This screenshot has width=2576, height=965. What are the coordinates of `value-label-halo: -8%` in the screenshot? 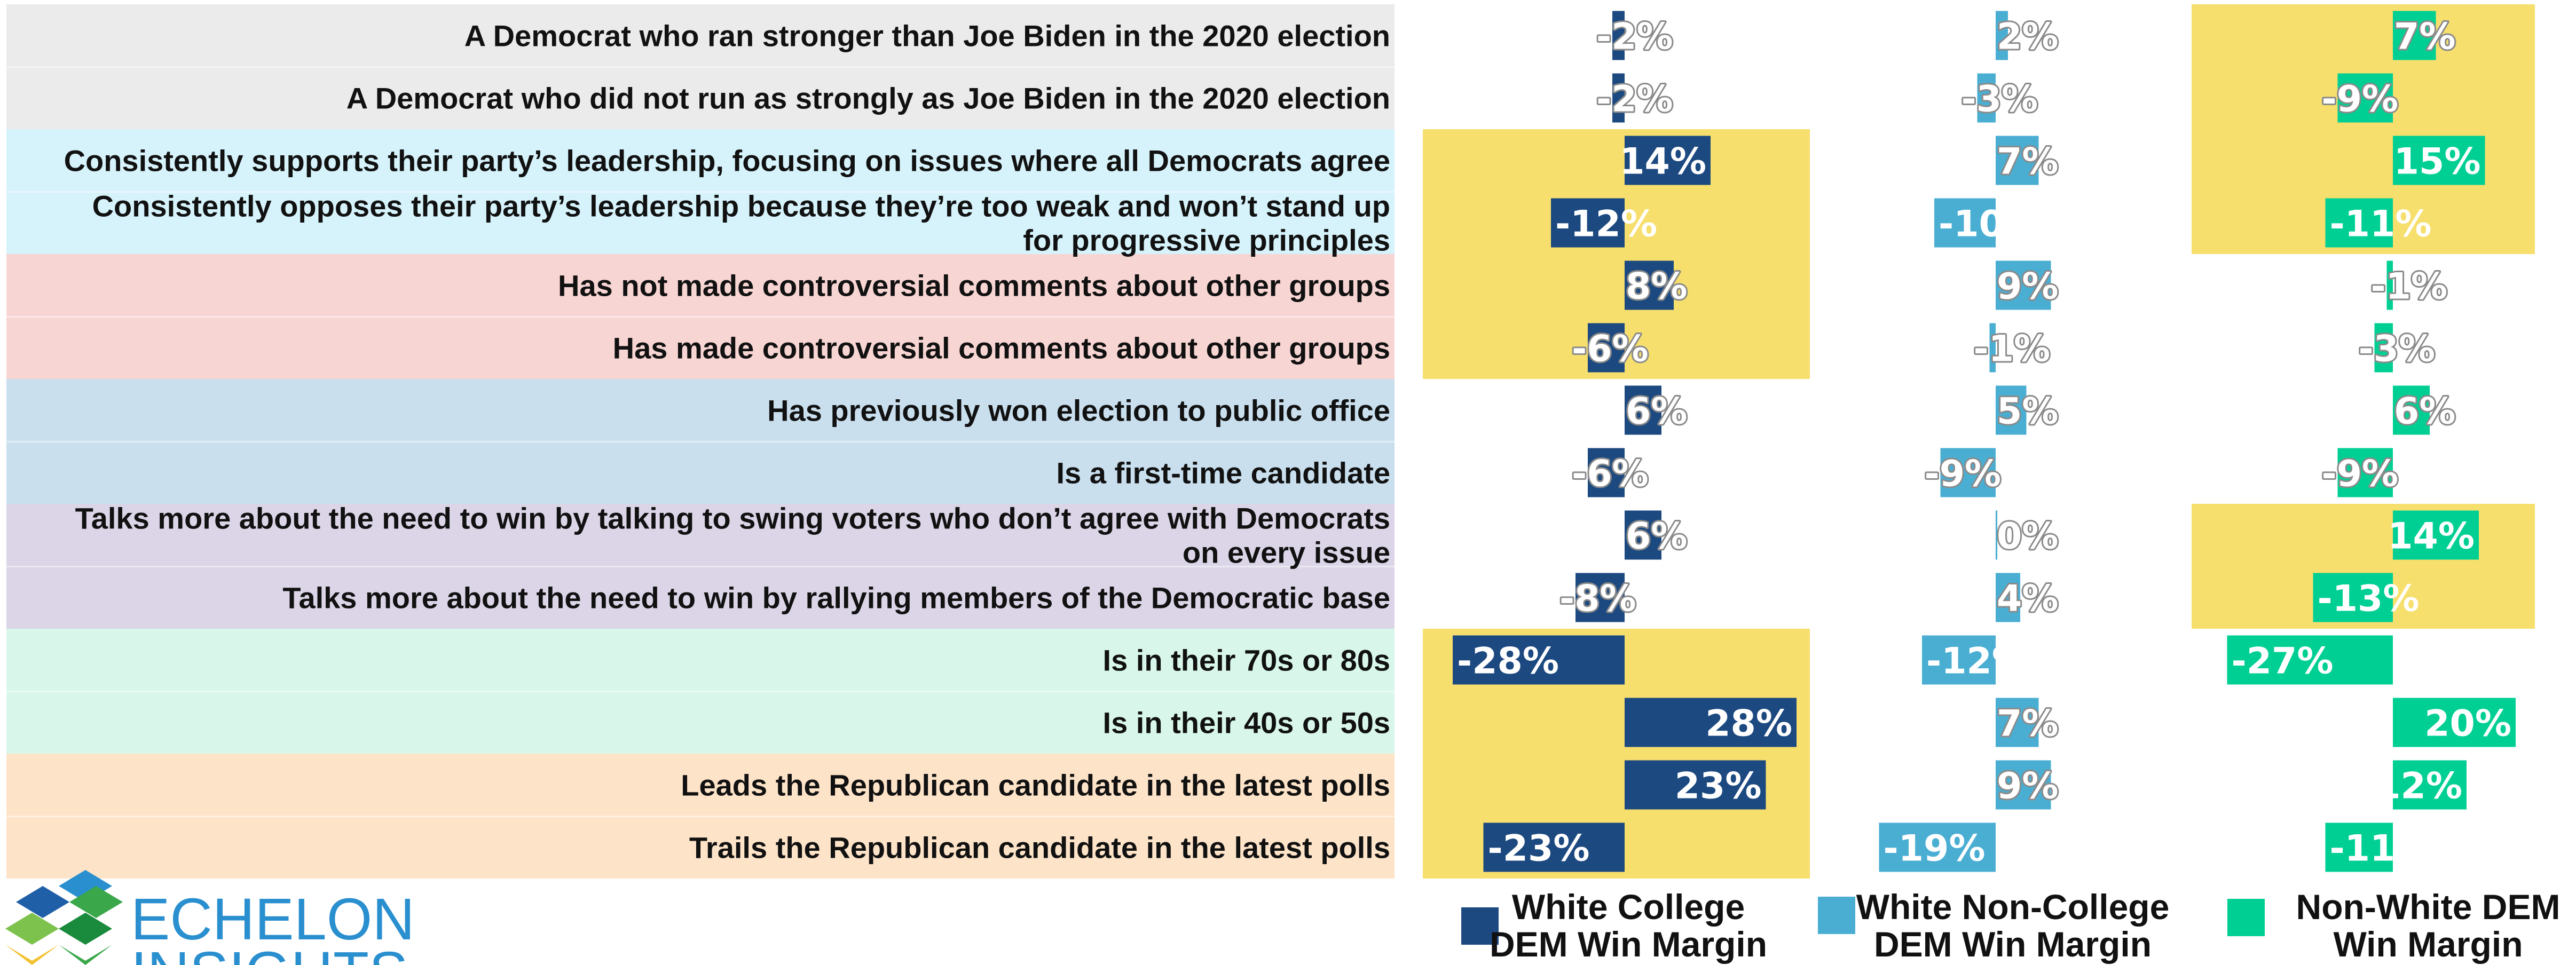 It's located at (1597, 599).